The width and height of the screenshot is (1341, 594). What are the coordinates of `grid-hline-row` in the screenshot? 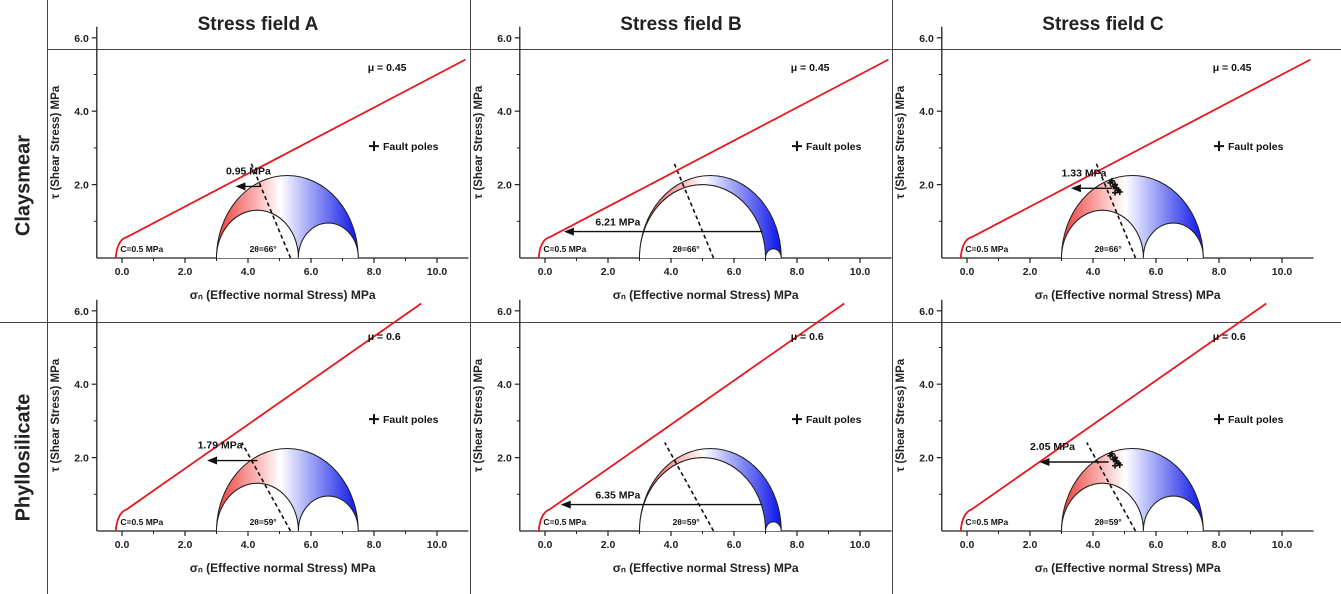 It's located at (670, 322).